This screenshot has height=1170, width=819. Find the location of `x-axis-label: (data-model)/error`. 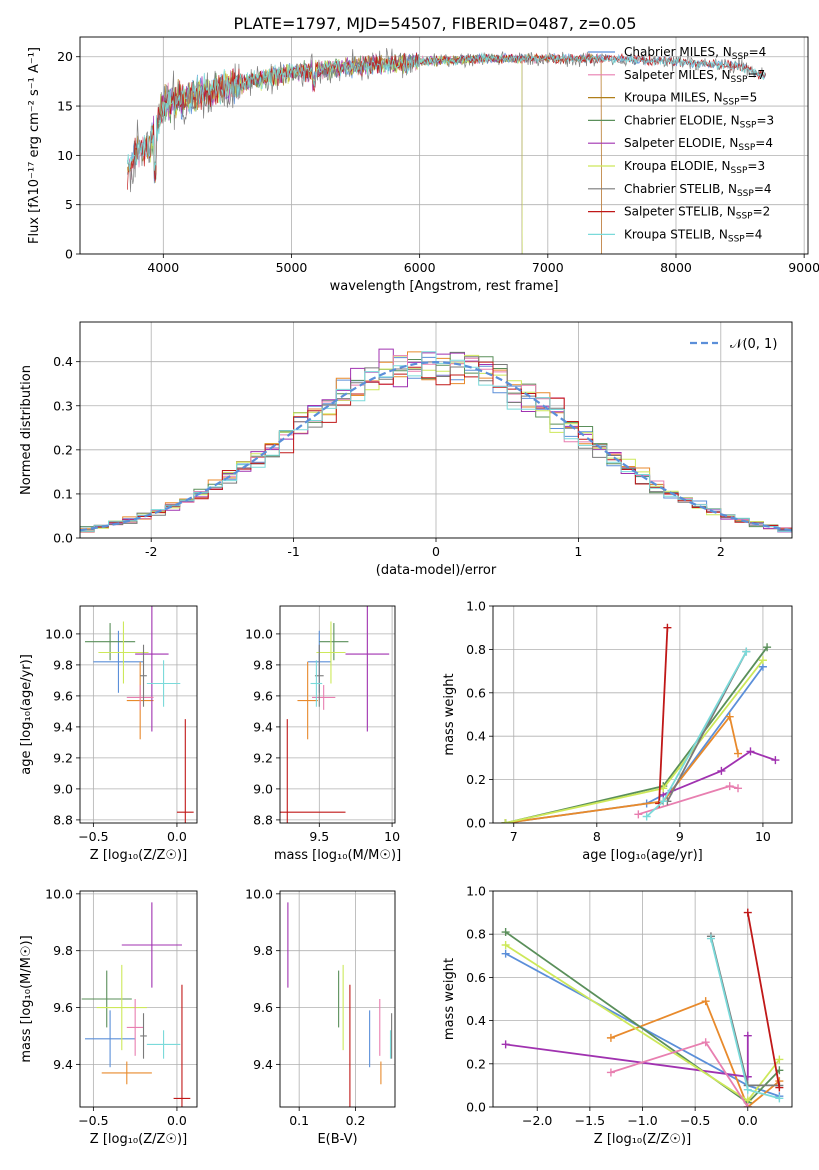

x-axis-label: (data-model)/error is located at coordinates (436, 570).